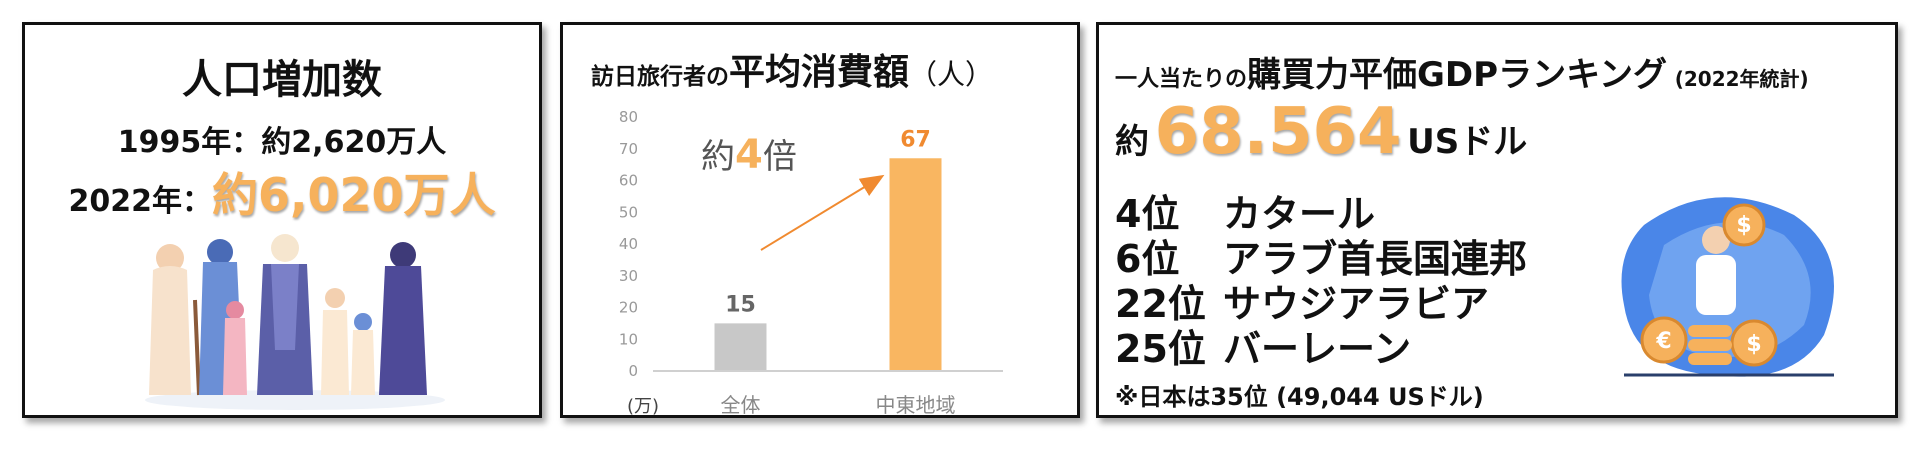  Describe the element at coordinates (835, 271) in the screenshot. I see `bars: 15 全体 67 中東地域` at that location.